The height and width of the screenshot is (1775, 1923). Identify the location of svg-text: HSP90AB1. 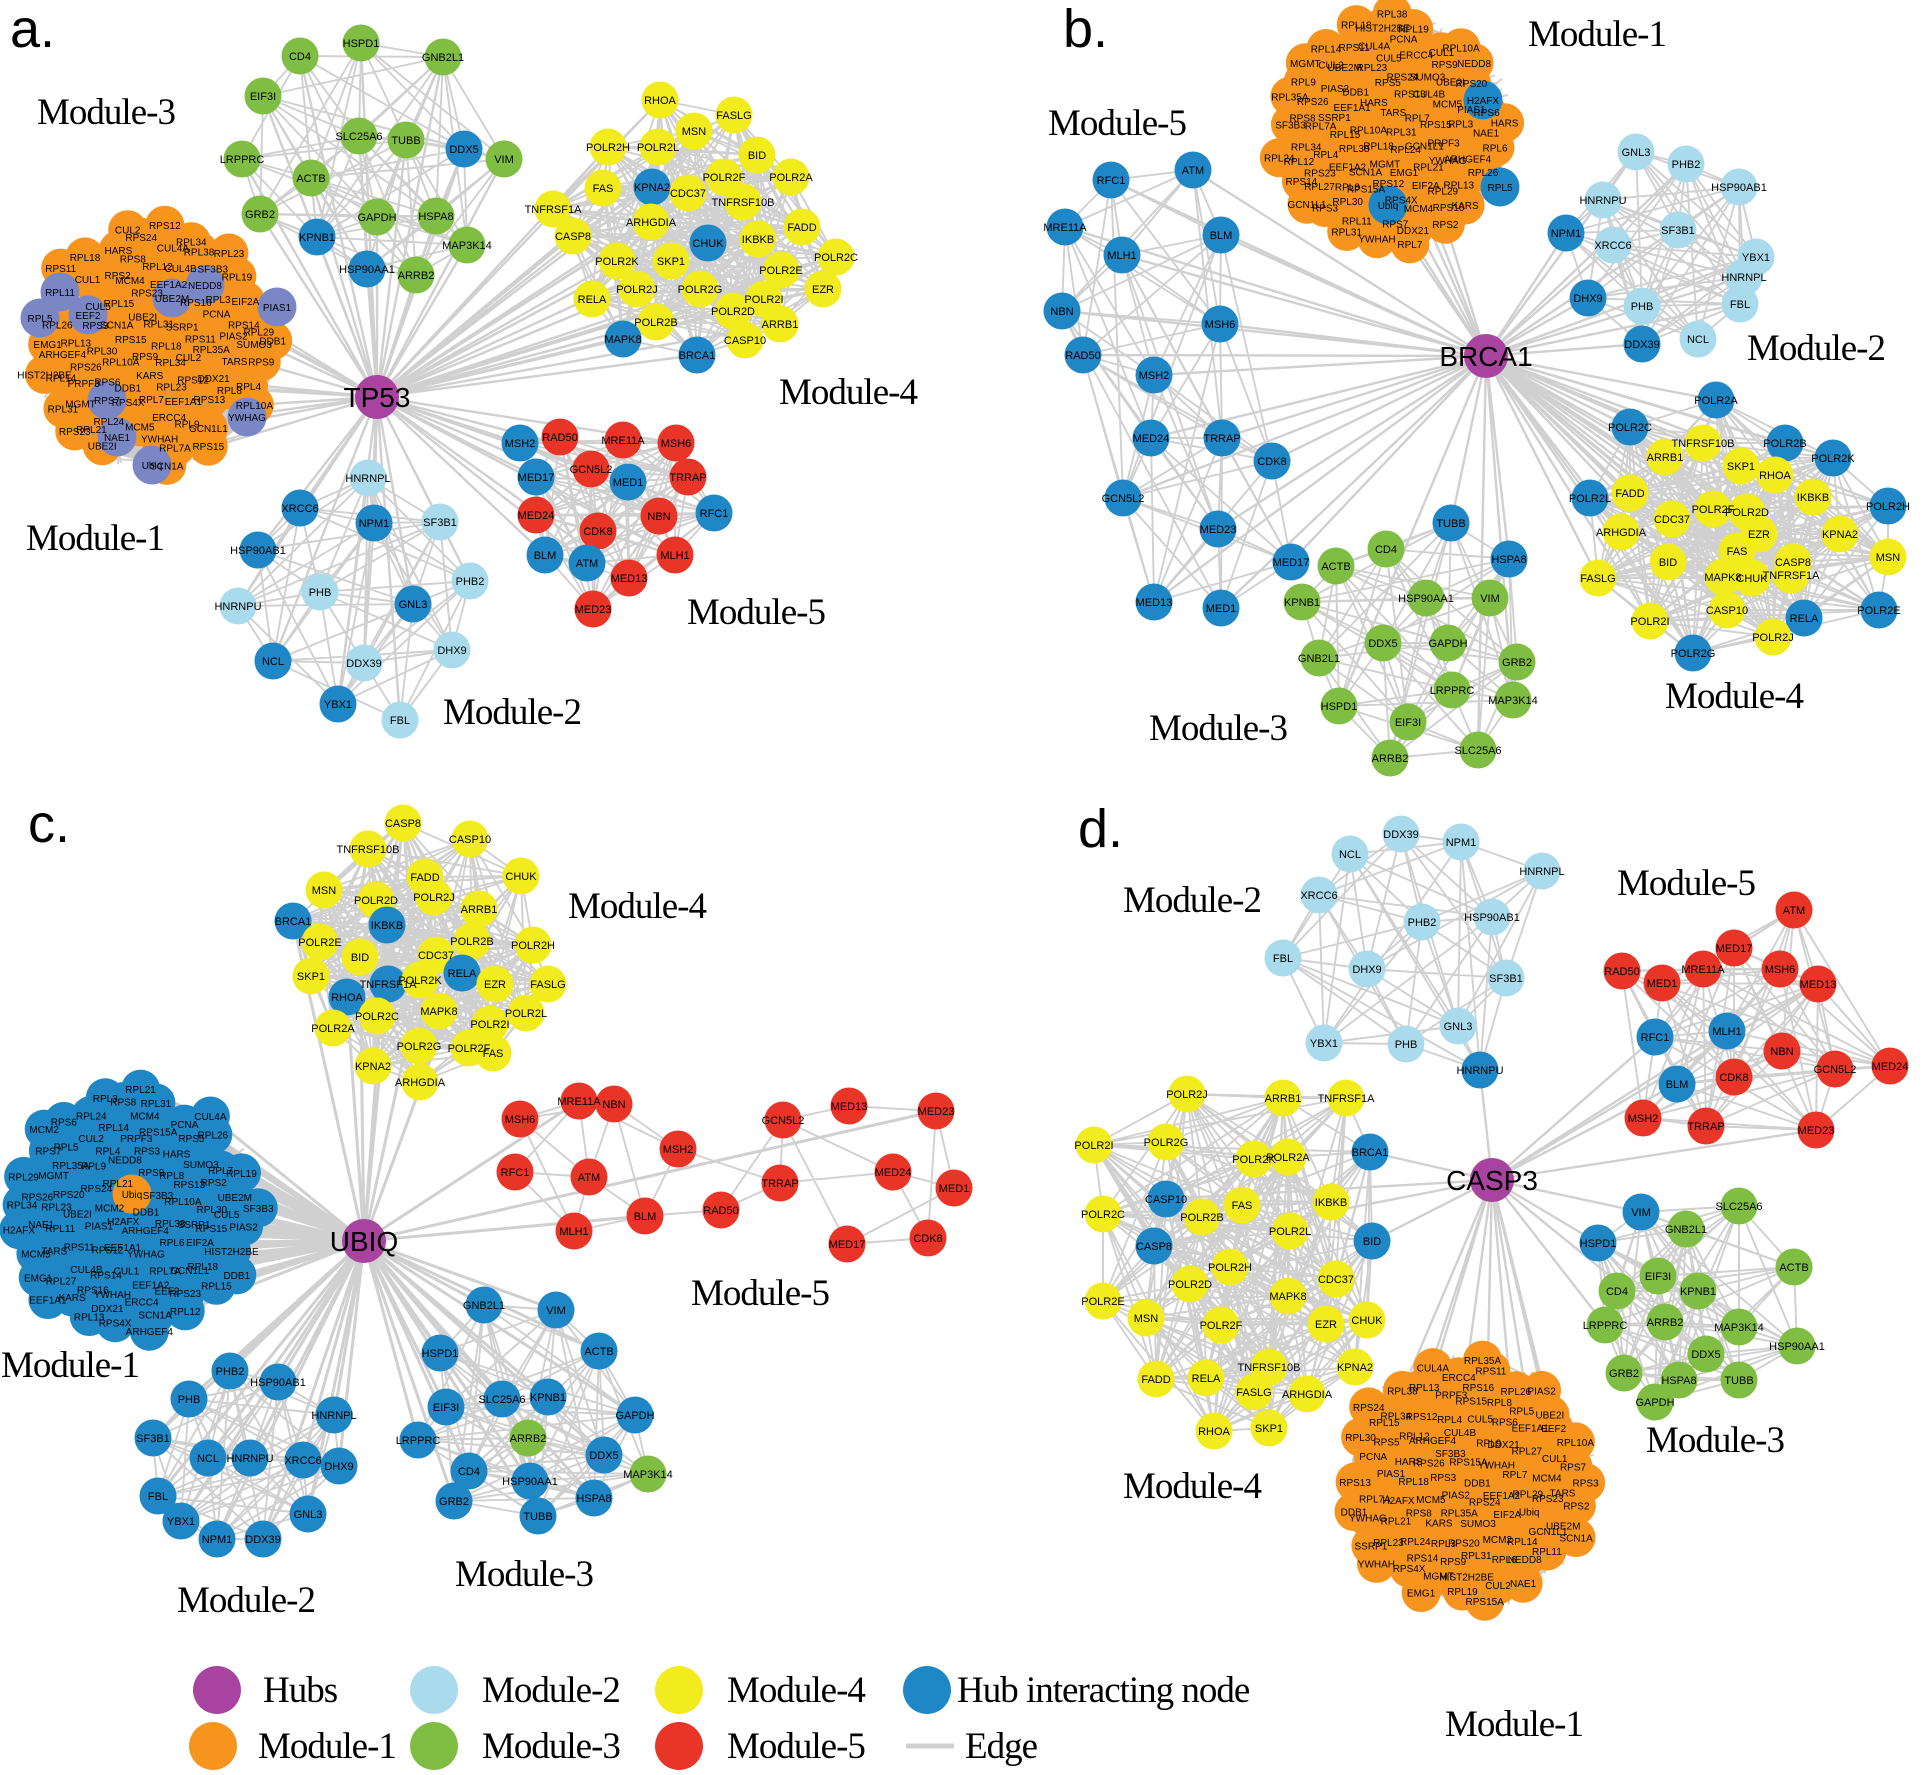
(258, 551).